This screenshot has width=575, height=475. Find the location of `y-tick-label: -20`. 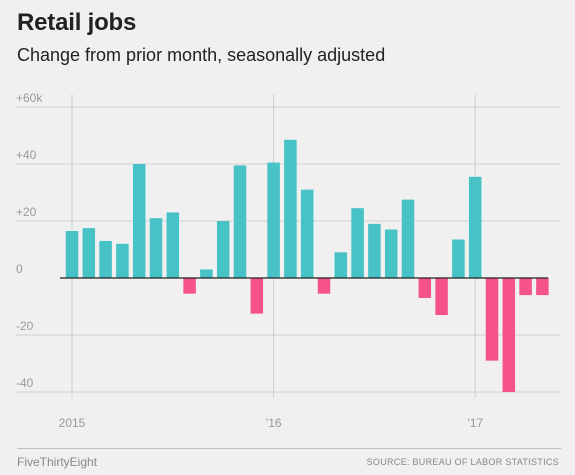

y-tick-label: -20 is located at coordinates (25, 326).